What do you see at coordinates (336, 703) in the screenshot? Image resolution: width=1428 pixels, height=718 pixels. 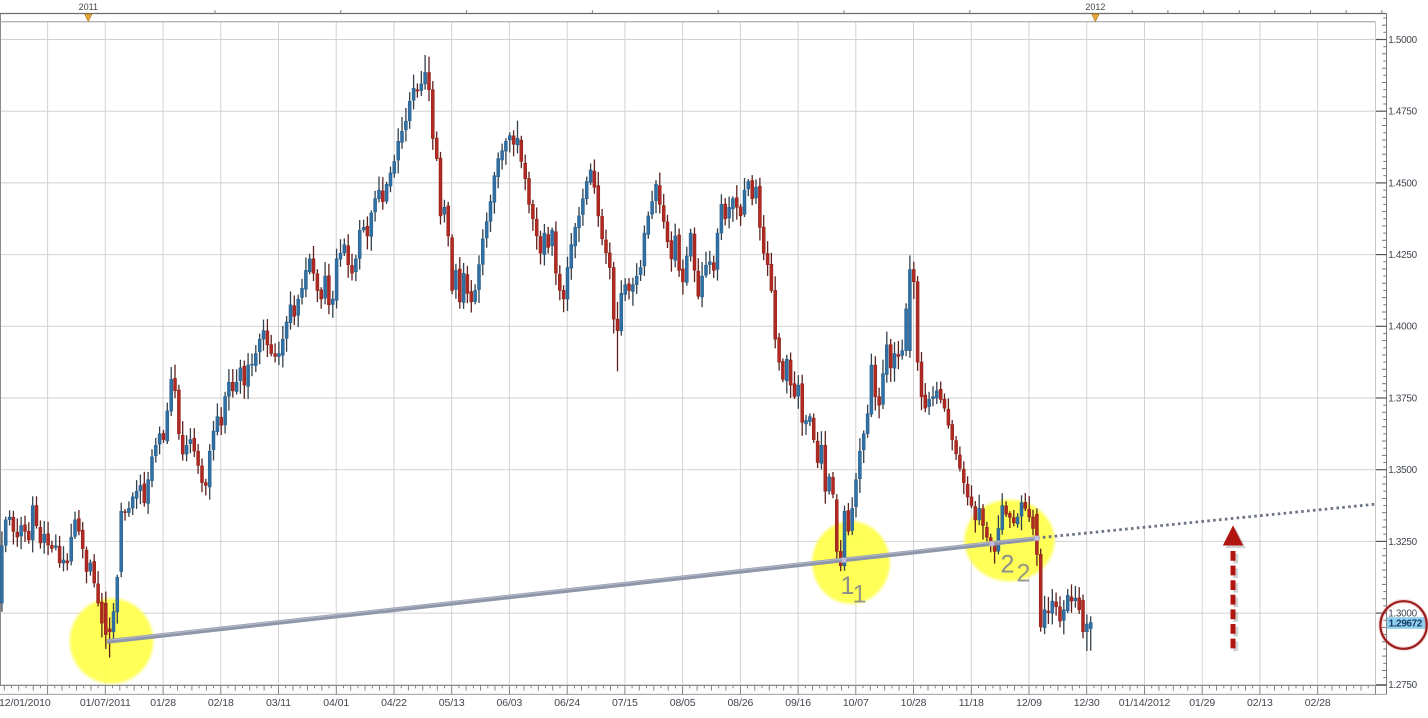 I see `svg-text: 04/01` at bounding box center [336, 703].